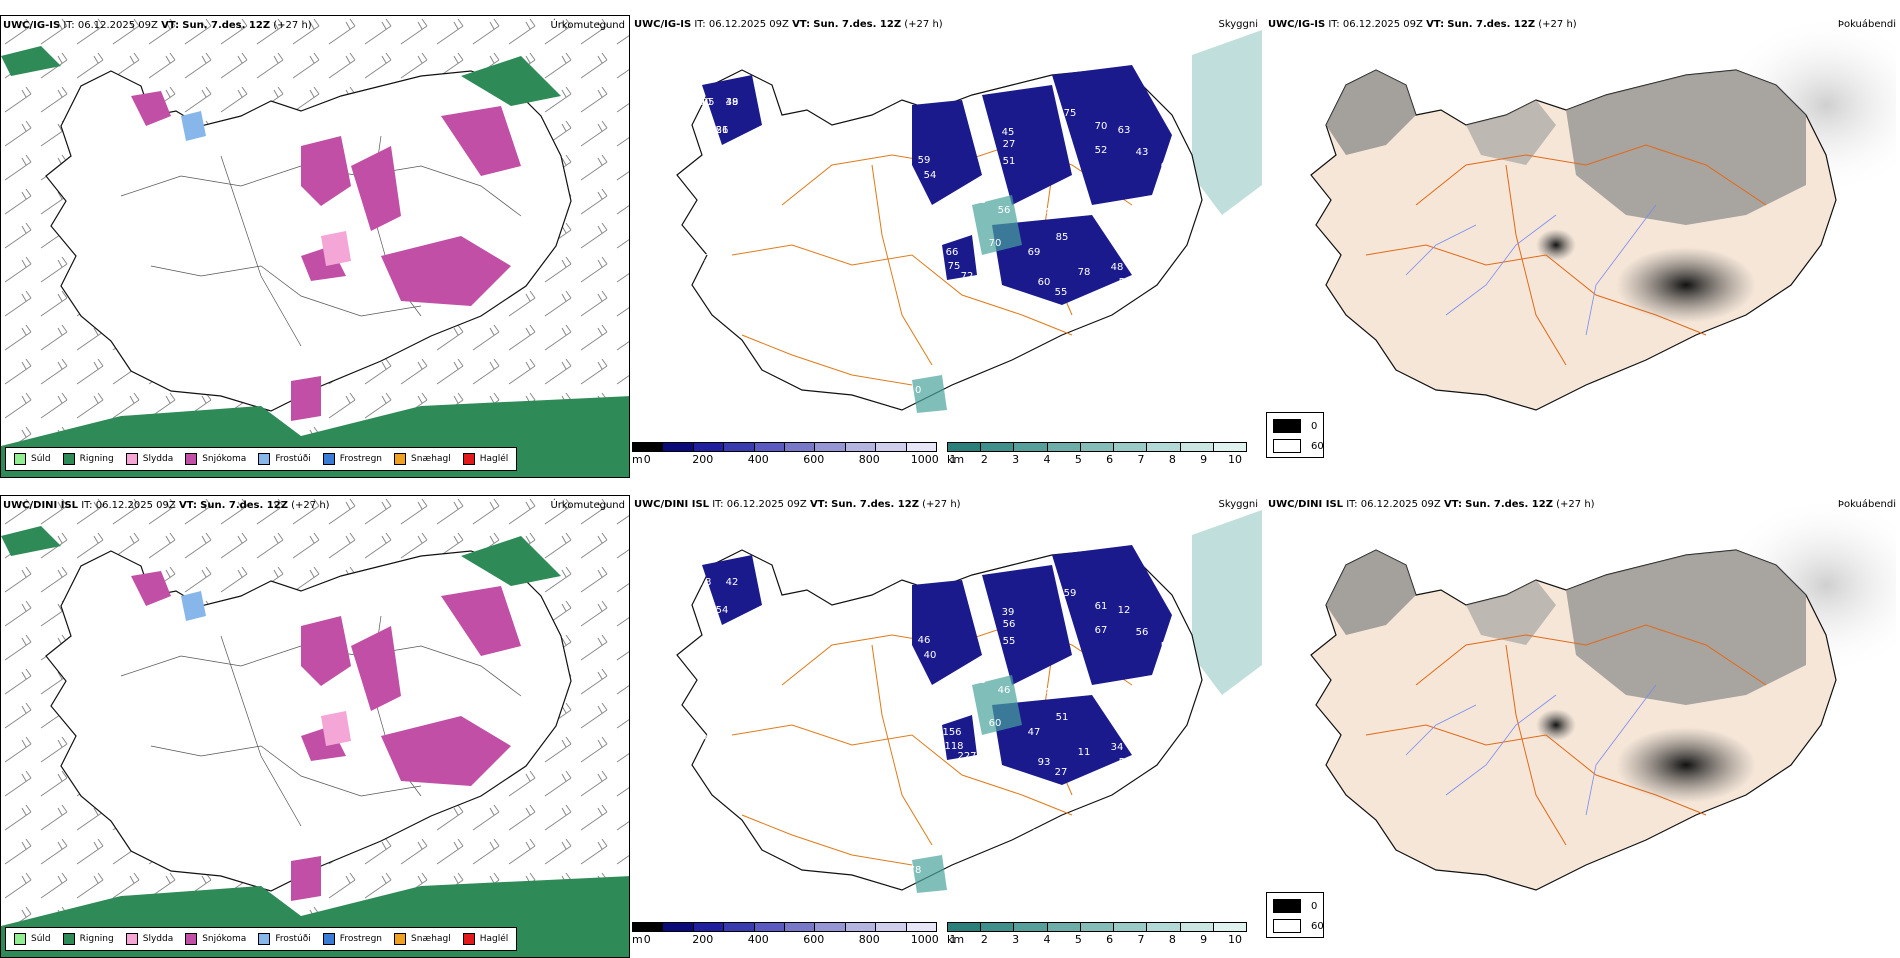  I want to click on visibility-value-label: 47, so click(1034, 732).